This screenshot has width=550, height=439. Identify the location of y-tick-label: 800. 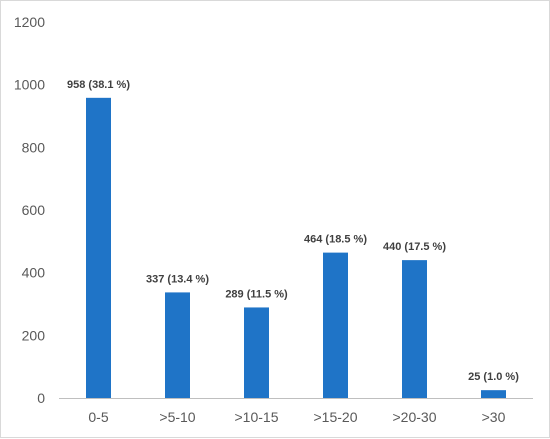
(34, 147).